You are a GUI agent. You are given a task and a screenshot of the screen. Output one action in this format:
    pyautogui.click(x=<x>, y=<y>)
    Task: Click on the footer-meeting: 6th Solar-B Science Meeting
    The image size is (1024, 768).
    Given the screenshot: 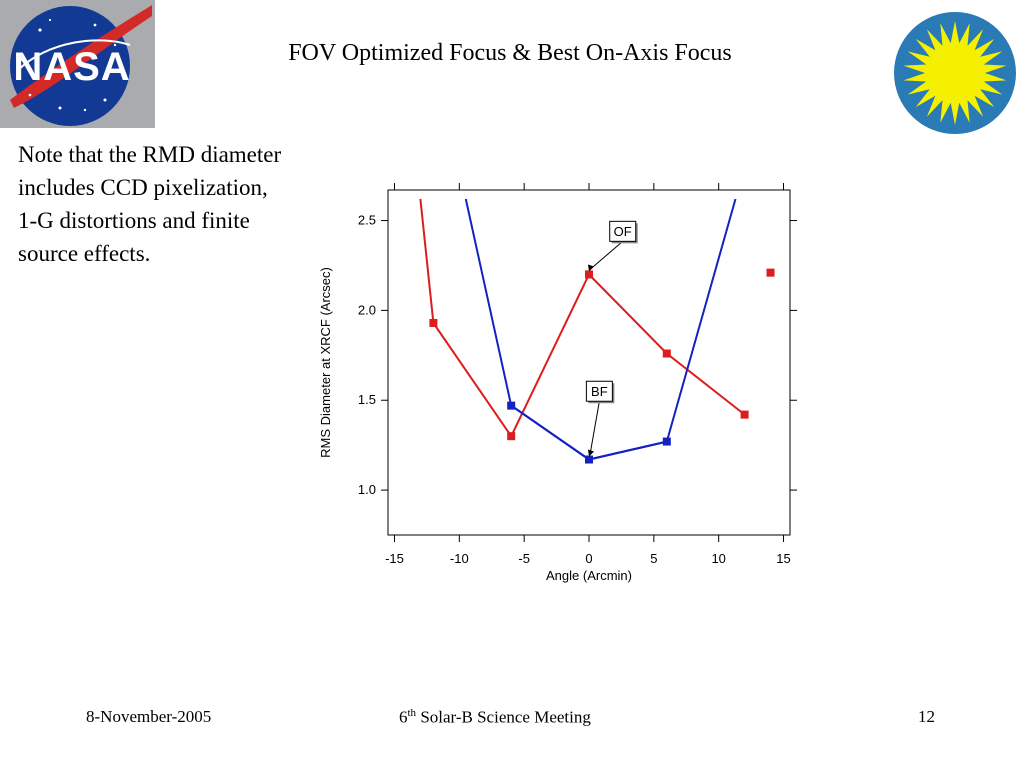 What is the action you would take?
    pyautogui.click(x=495, y=717)
    